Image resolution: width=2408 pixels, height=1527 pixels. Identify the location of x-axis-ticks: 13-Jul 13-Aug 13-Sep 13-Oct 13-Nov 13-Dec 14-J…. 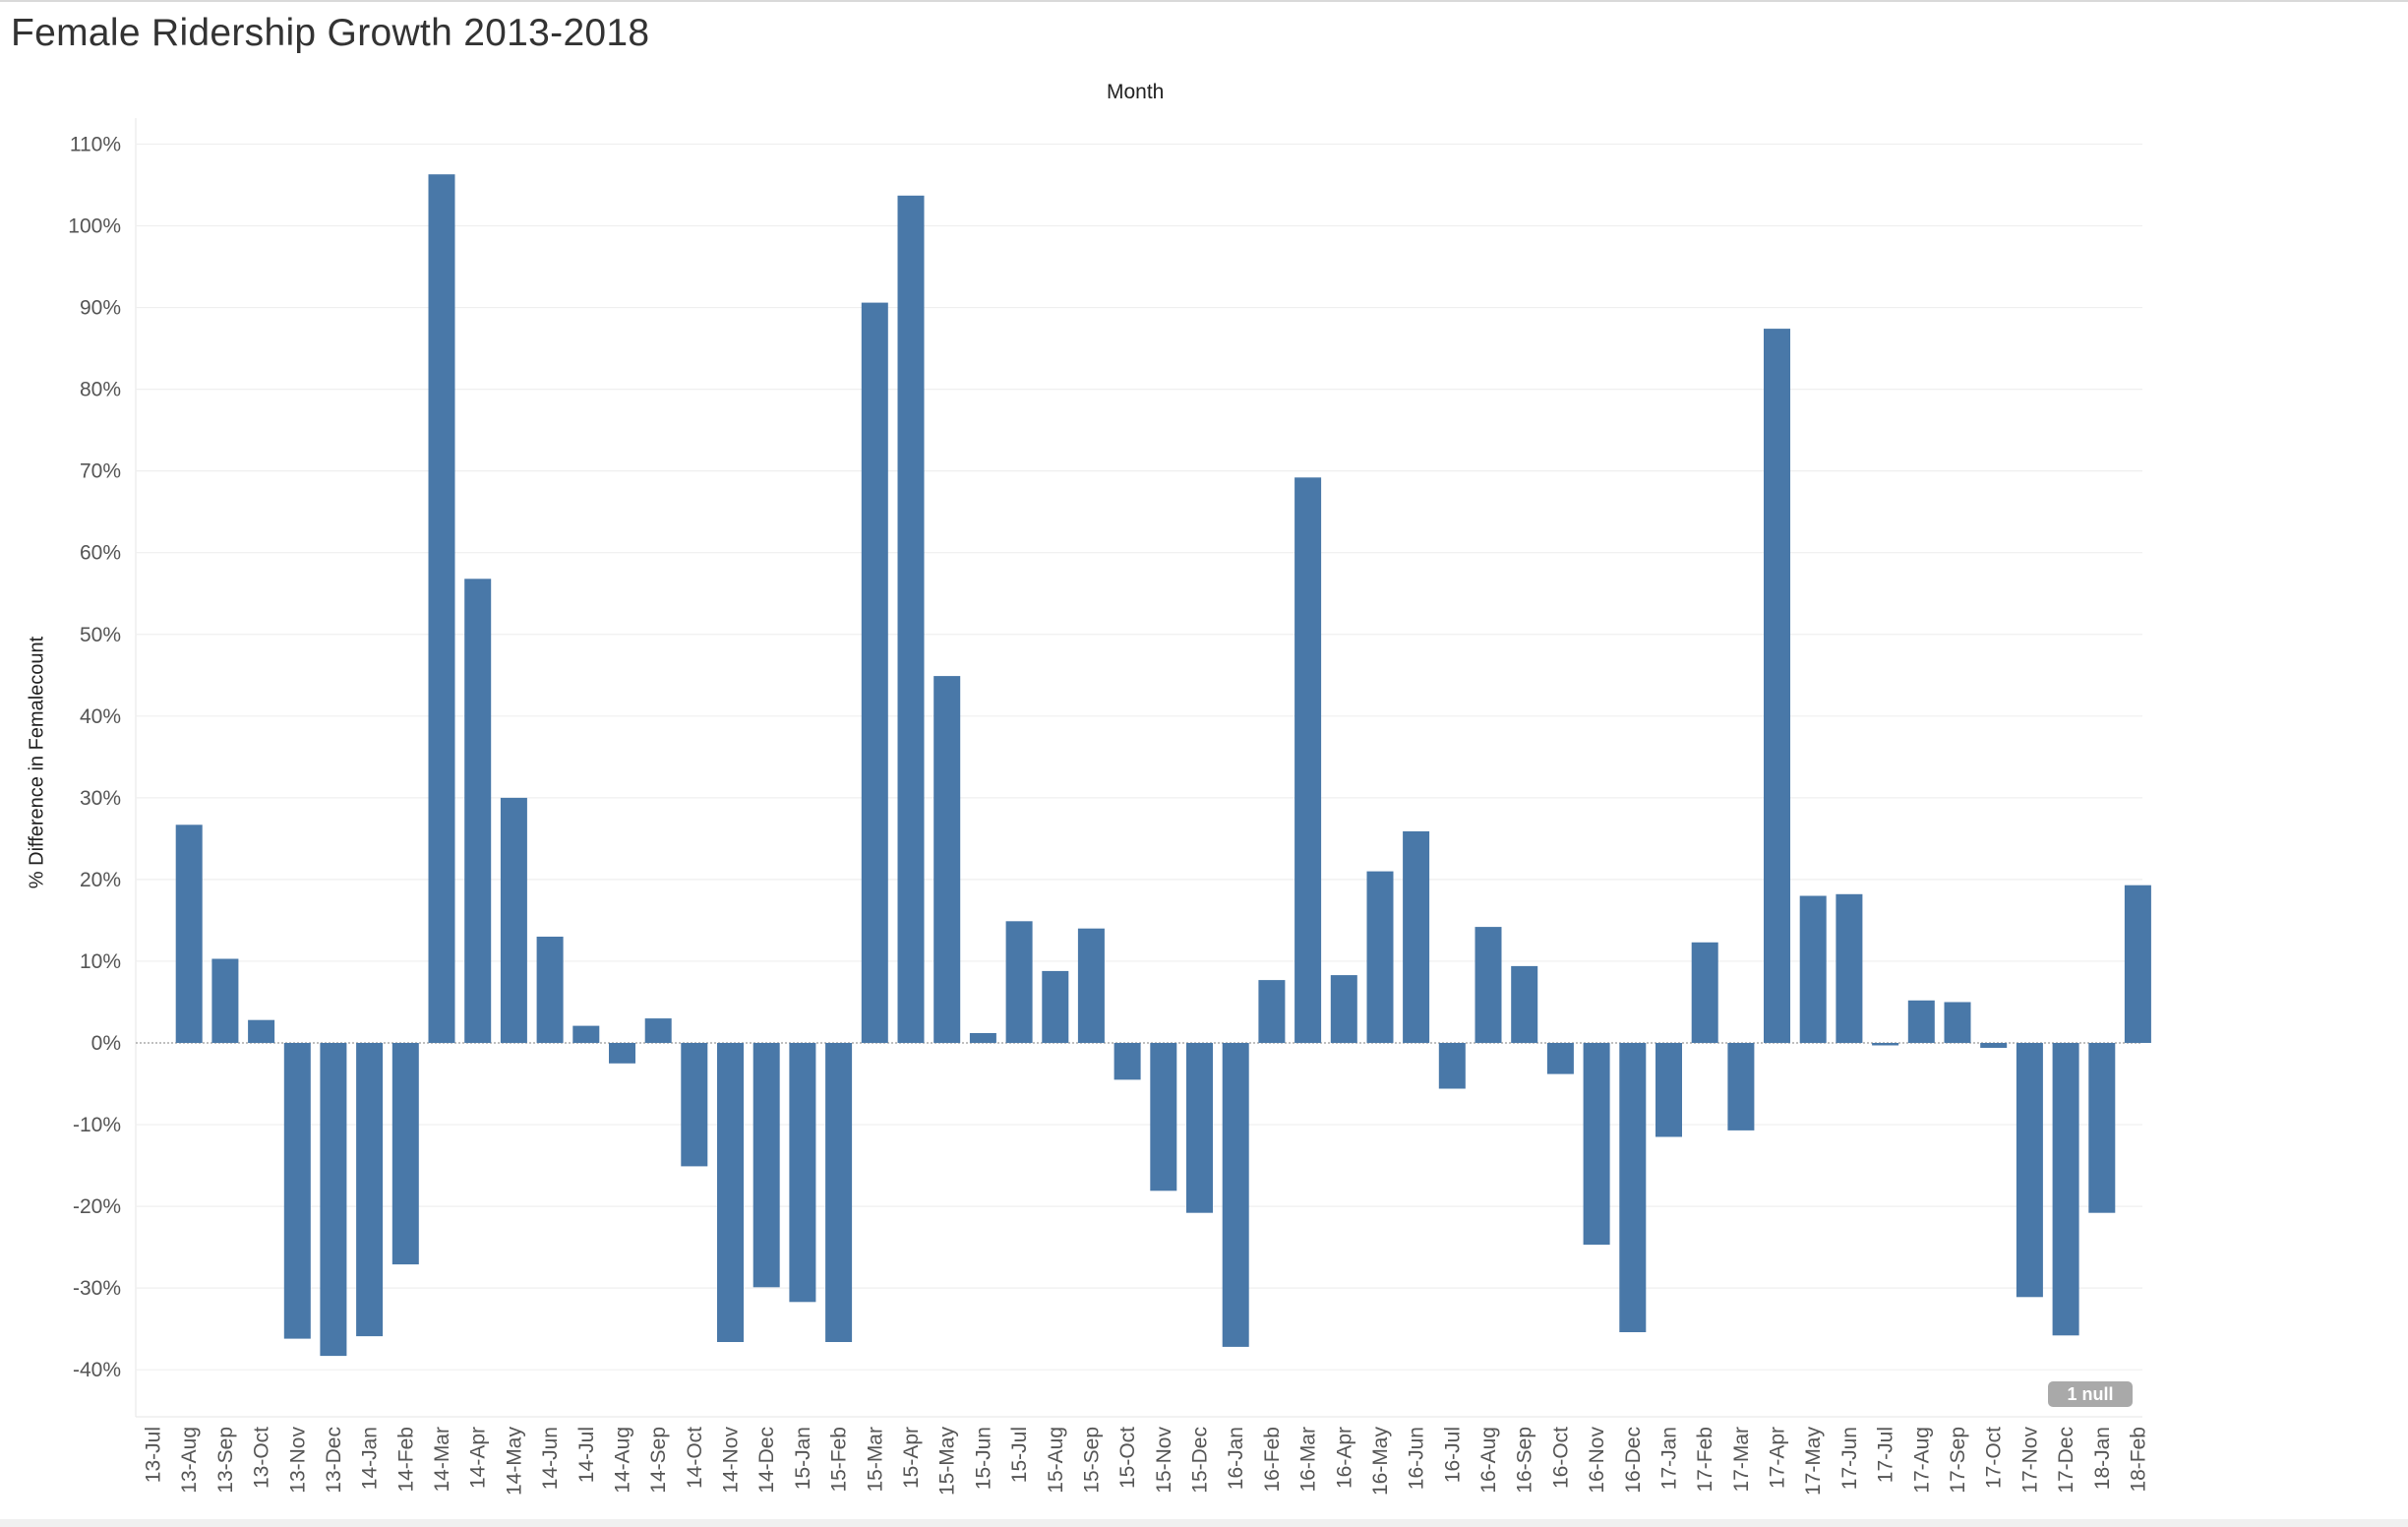
(1146, 1461).